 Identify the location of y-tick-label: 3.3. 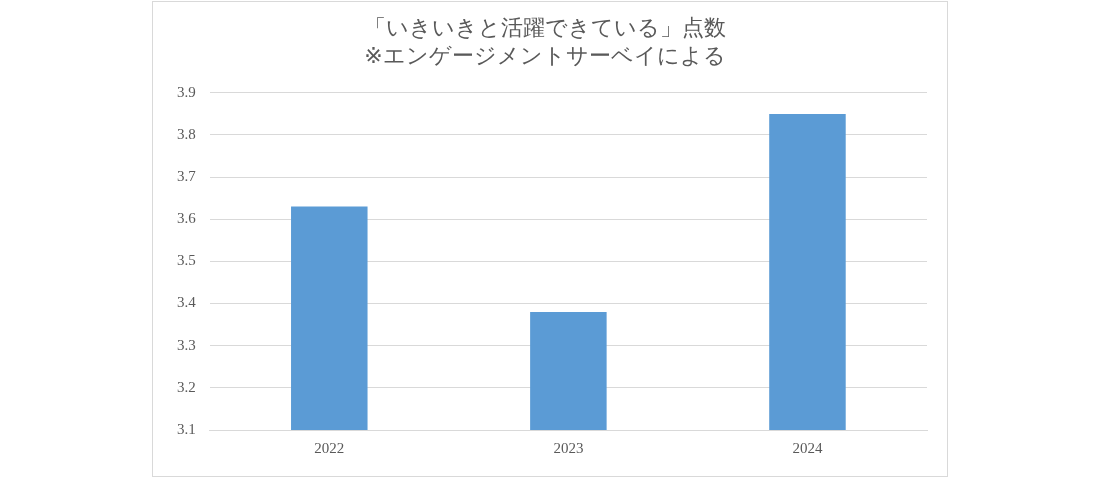
(186, 344).